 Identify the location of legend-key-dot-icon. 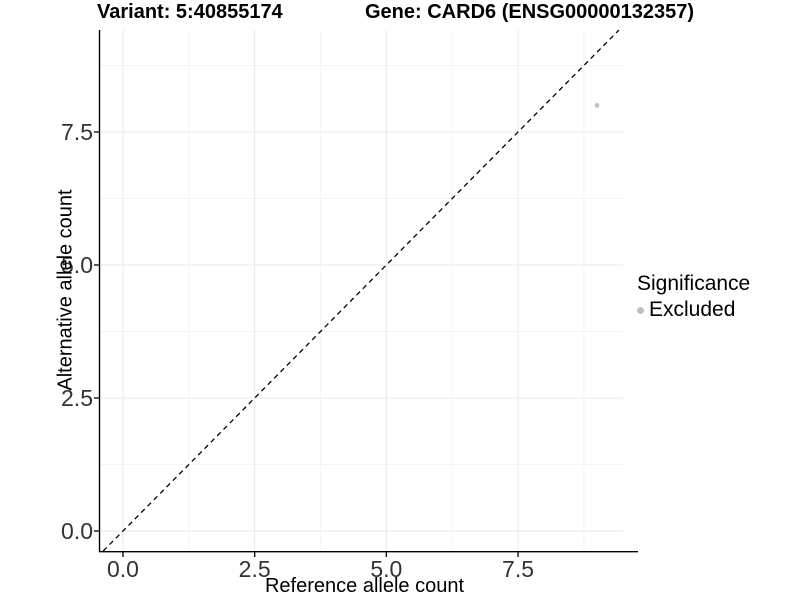
(640, 310).